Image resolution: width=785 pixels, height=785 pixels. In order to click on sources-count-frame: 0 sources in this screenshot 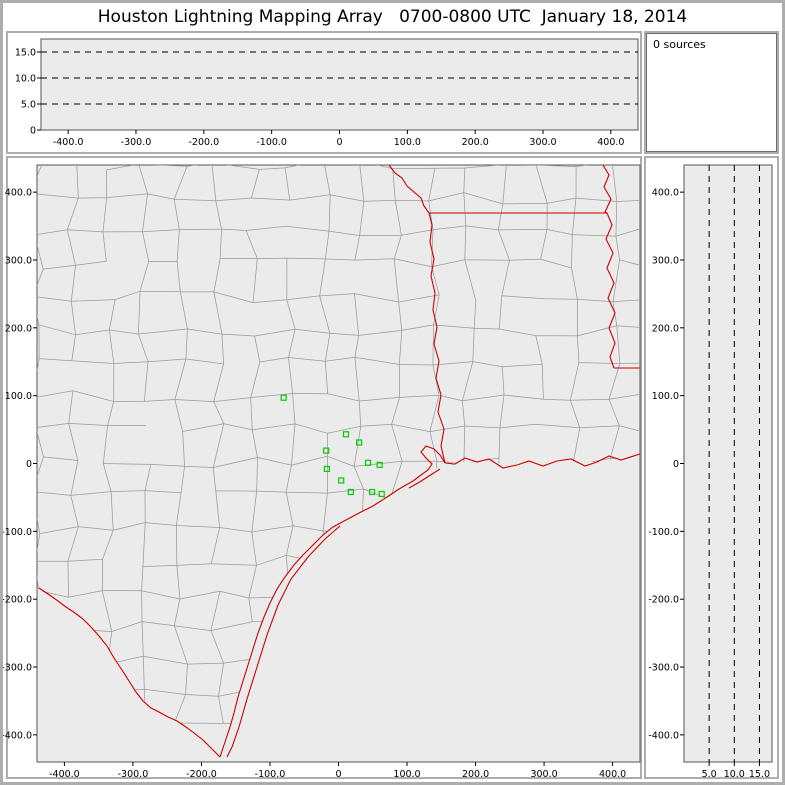, I will do `click(711, 92)`.